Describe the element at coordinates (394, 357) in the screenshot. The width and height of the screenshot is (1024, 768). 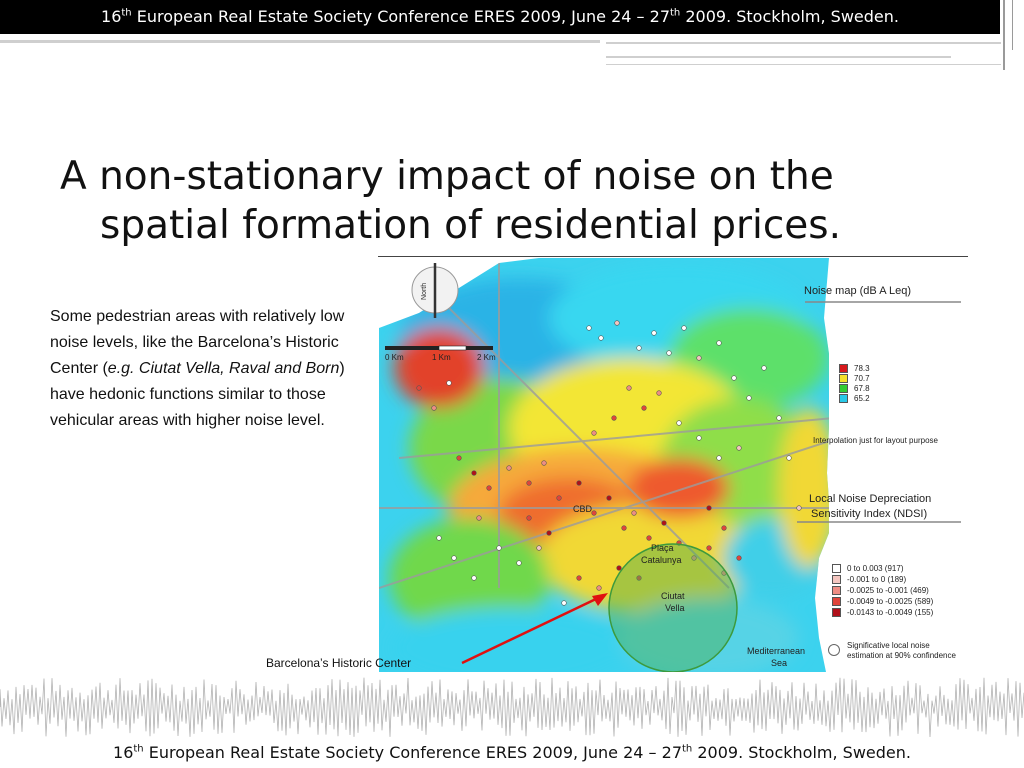
I see `scale-label-0: 0 Km` at that location.